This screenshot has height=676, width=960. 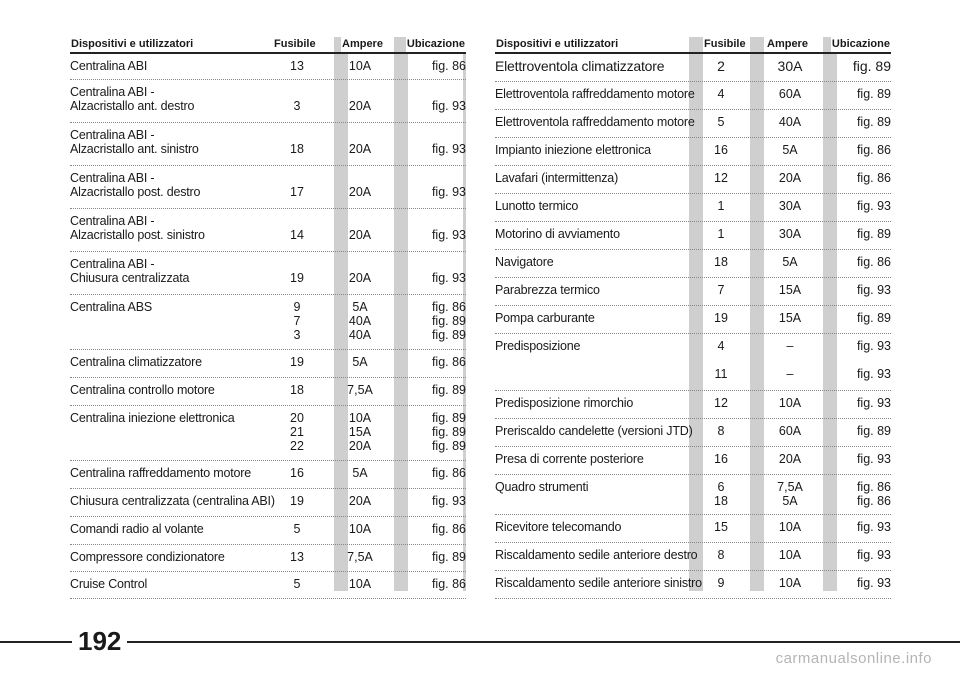 I want to click on device-name: Elettroventola climatizzatore, so click(x=580, y=66).